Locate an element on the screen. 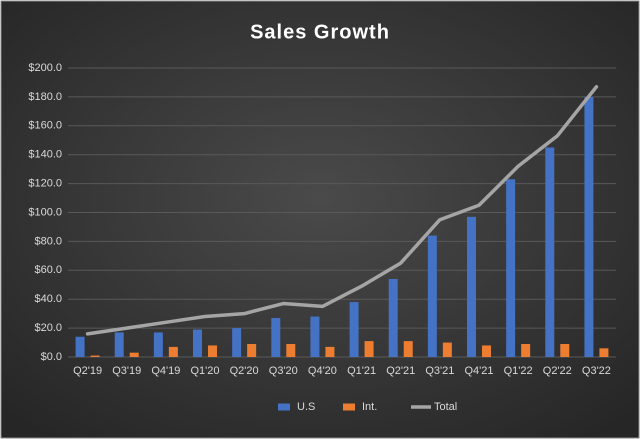  x-tick-label: Q4'19 is located at coordinates (165, 371).